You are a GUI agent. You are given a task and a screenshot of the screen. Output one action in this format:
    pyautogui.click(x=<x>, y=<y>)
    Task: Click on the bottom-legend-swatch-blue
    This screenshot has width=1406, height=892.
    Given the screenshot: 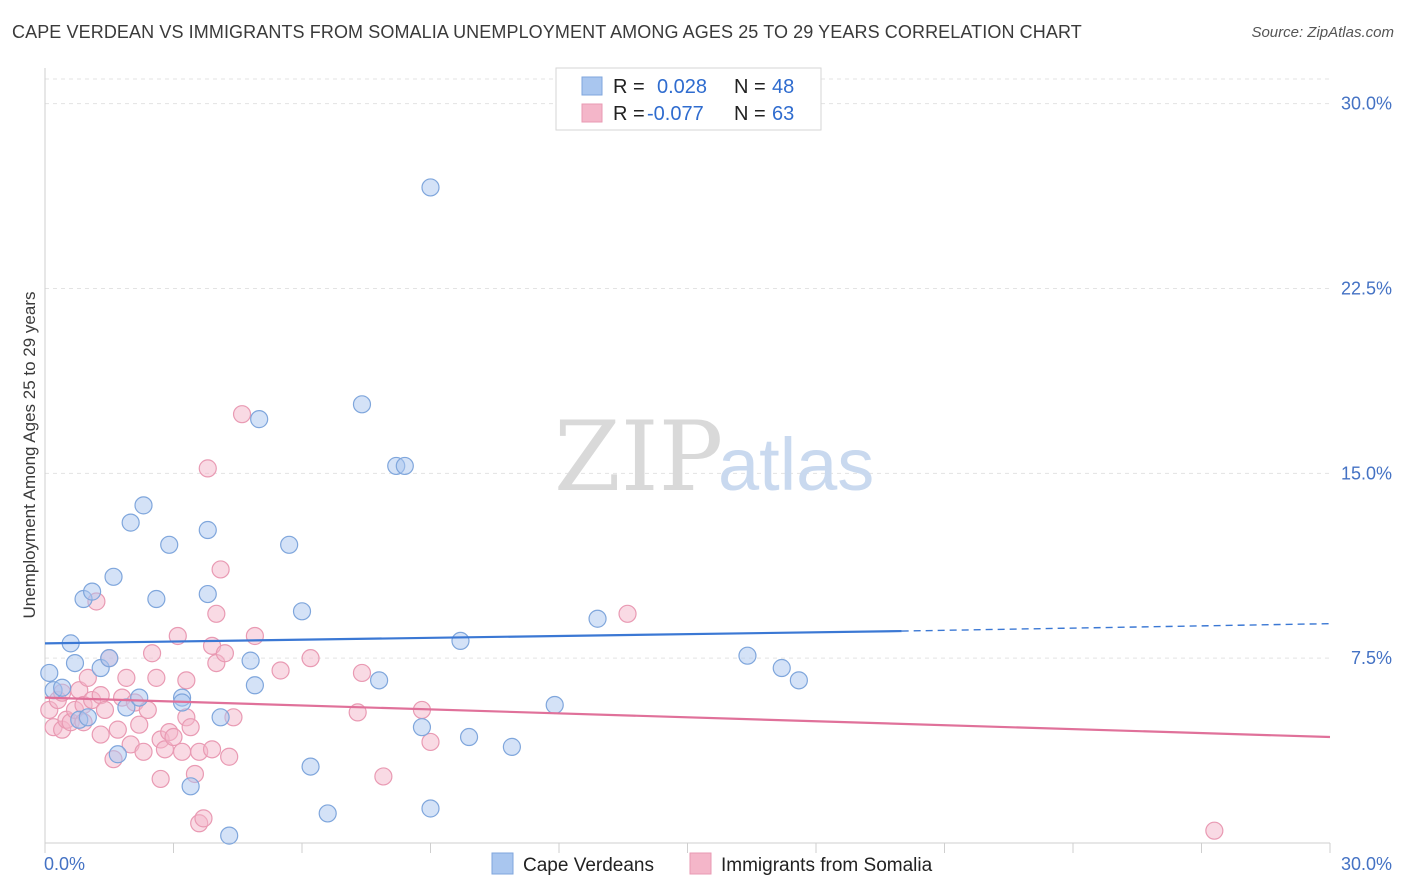 What is the action you would take?
    pyautogui.click(x=502, y=863)
    